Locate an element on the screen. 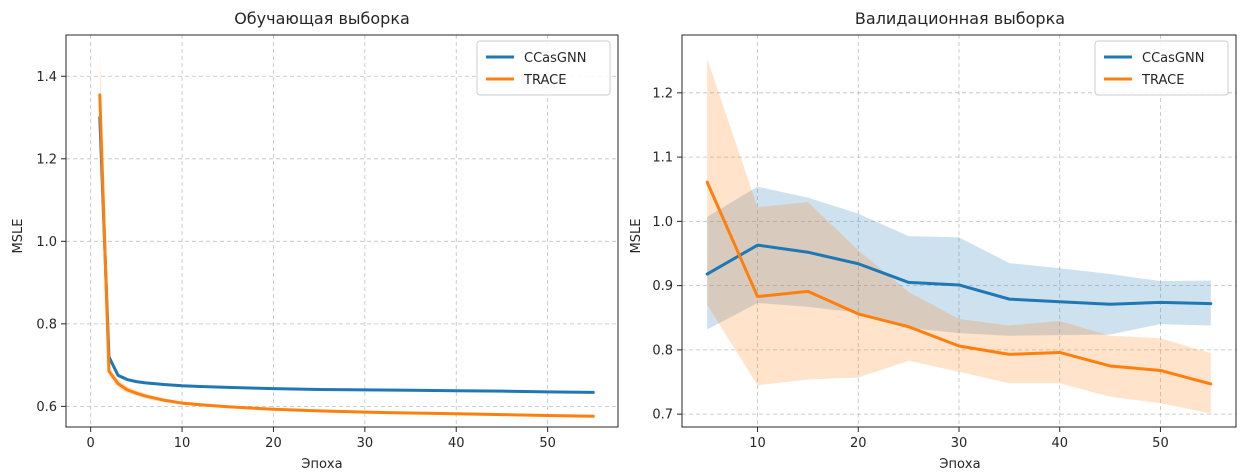 The image size is (1240, 473). confidence-band is located at coordinates (959, 261).